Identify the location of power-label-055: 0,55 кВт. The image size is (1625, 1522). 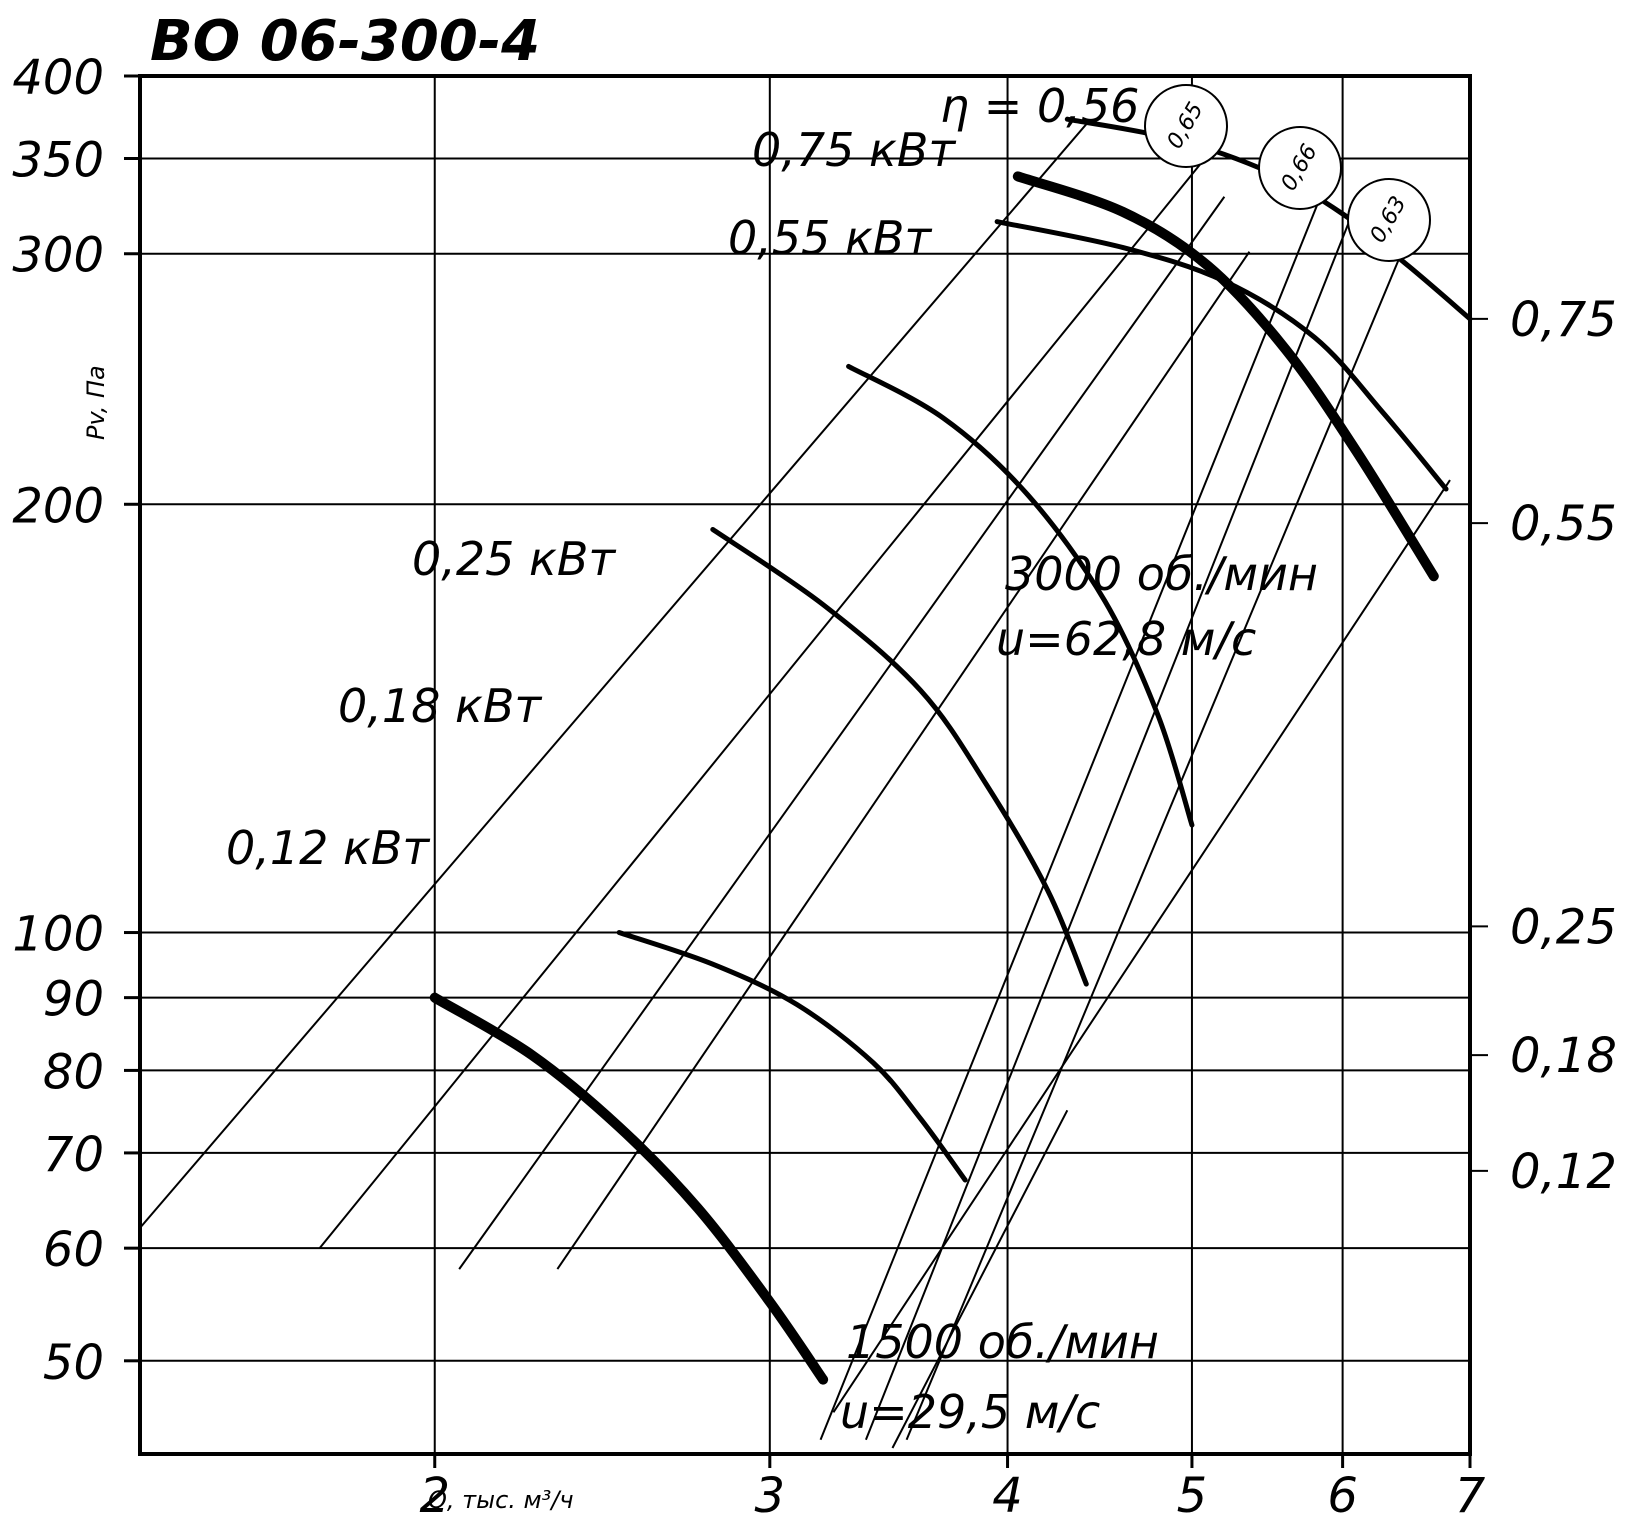
(830, 238).